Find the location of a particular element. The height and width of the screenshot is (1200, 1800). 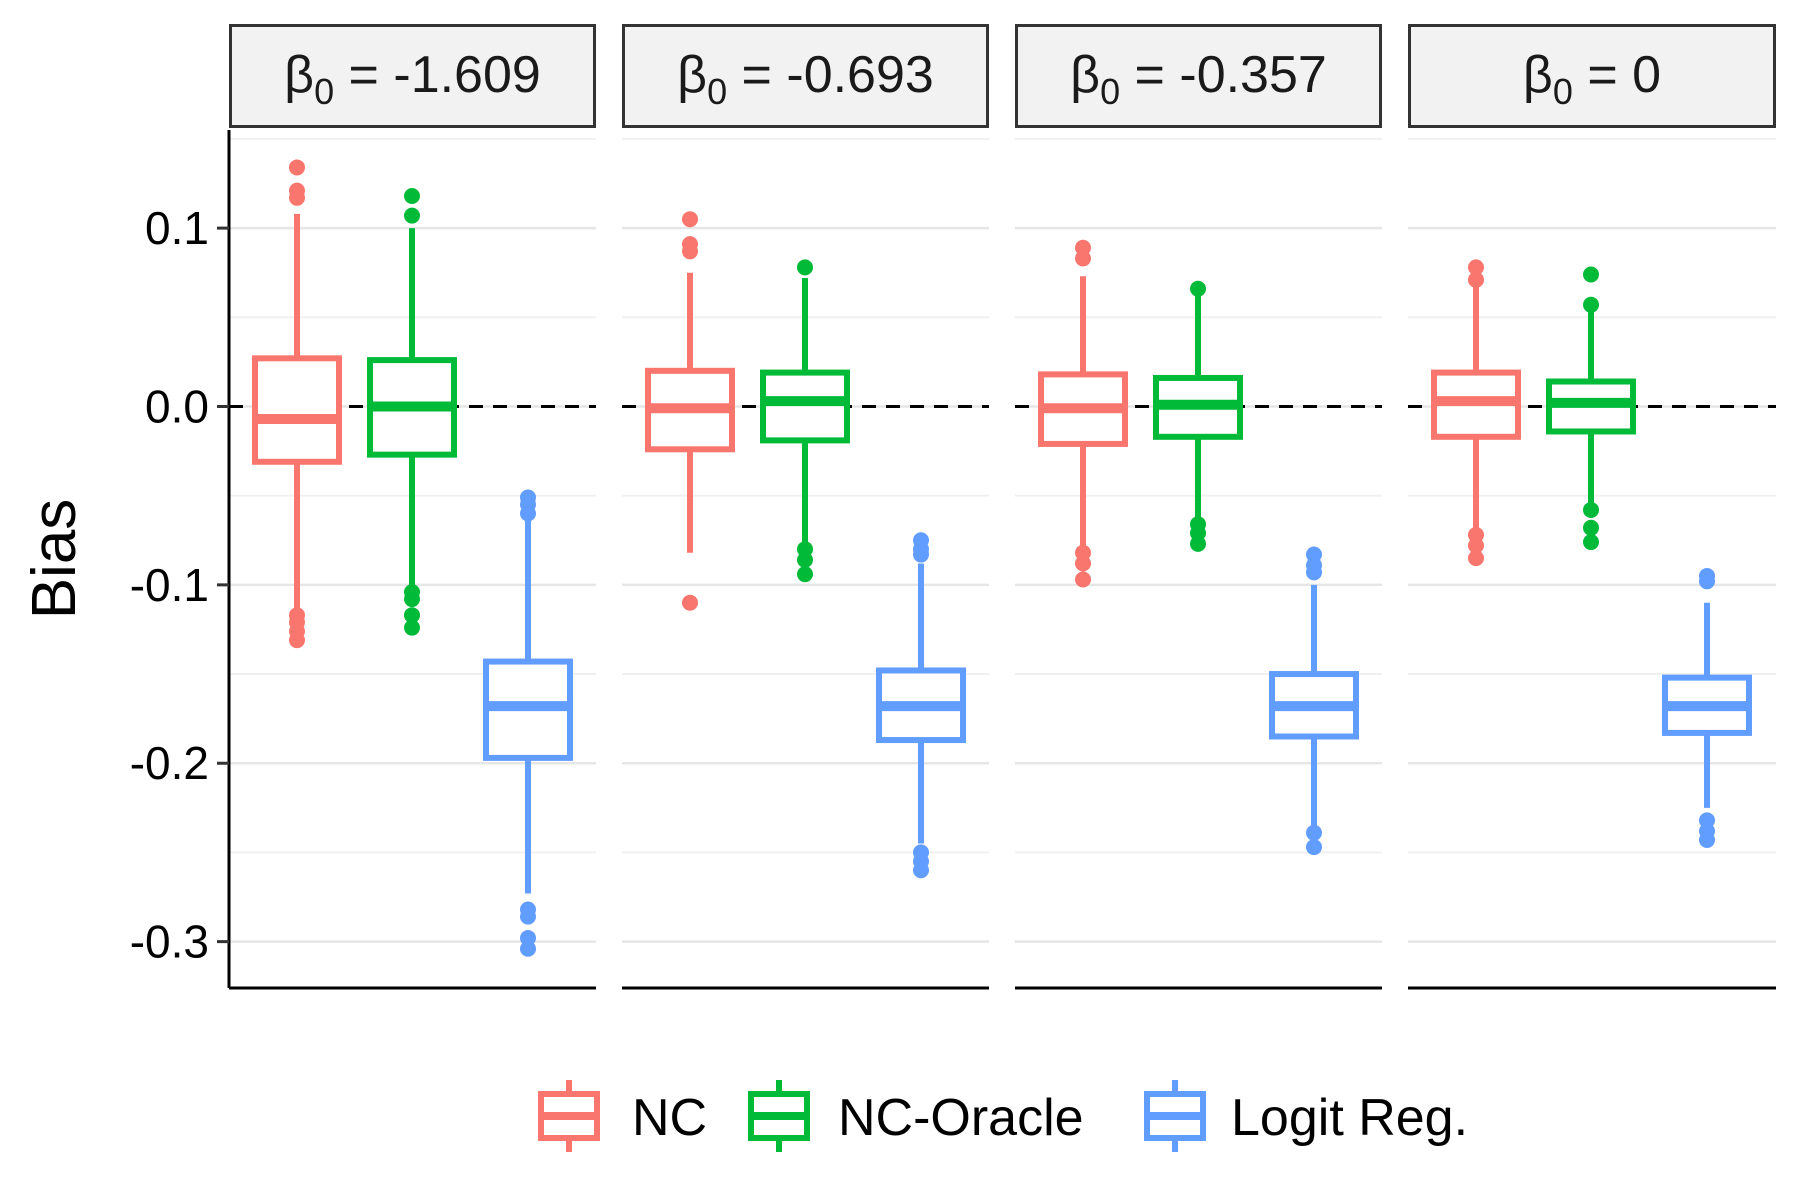

y-tick-label: 0.1 is located at coordinates (177, 228).